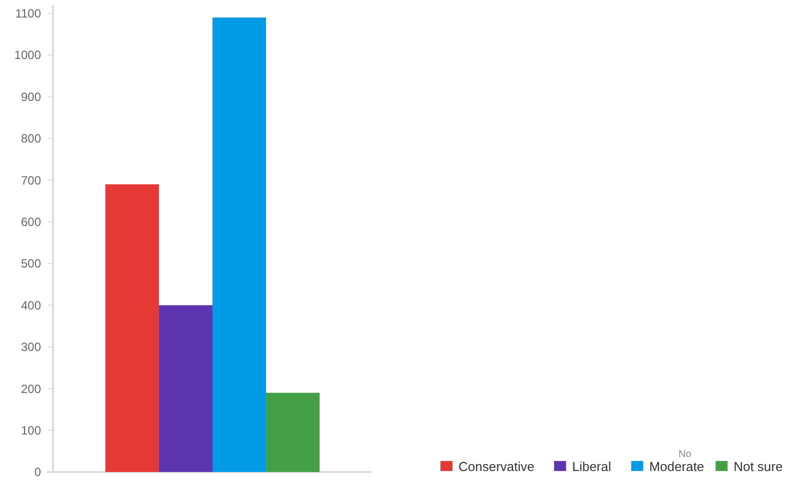 Image resolution: width=804 pixels, height=481 pixels. I want to click on legend-label: Moderate, so click(676, 466).